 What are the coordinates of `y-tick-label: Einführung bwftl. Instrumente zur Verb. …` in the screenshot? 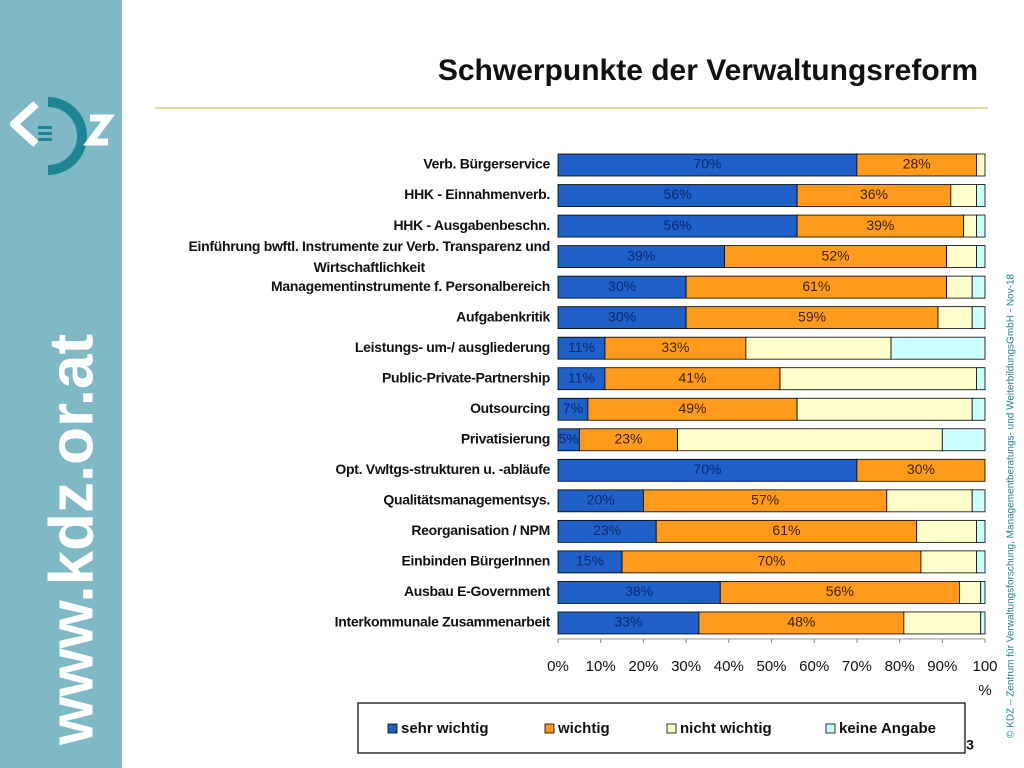 It's located at (369, 256).